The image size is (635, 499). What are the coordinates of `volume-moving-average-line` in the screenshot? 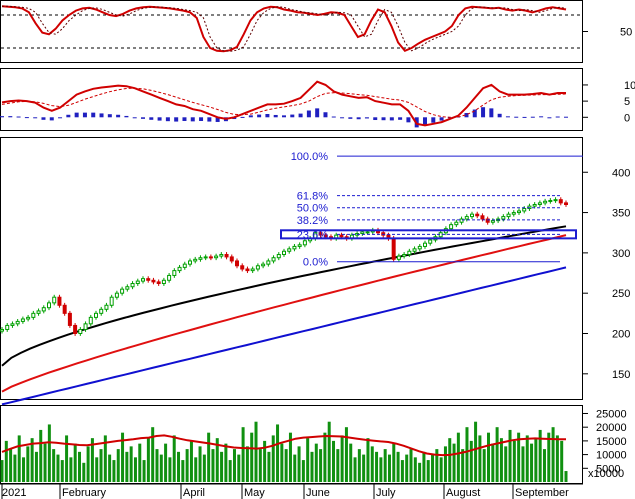 It's located at (283, 445).